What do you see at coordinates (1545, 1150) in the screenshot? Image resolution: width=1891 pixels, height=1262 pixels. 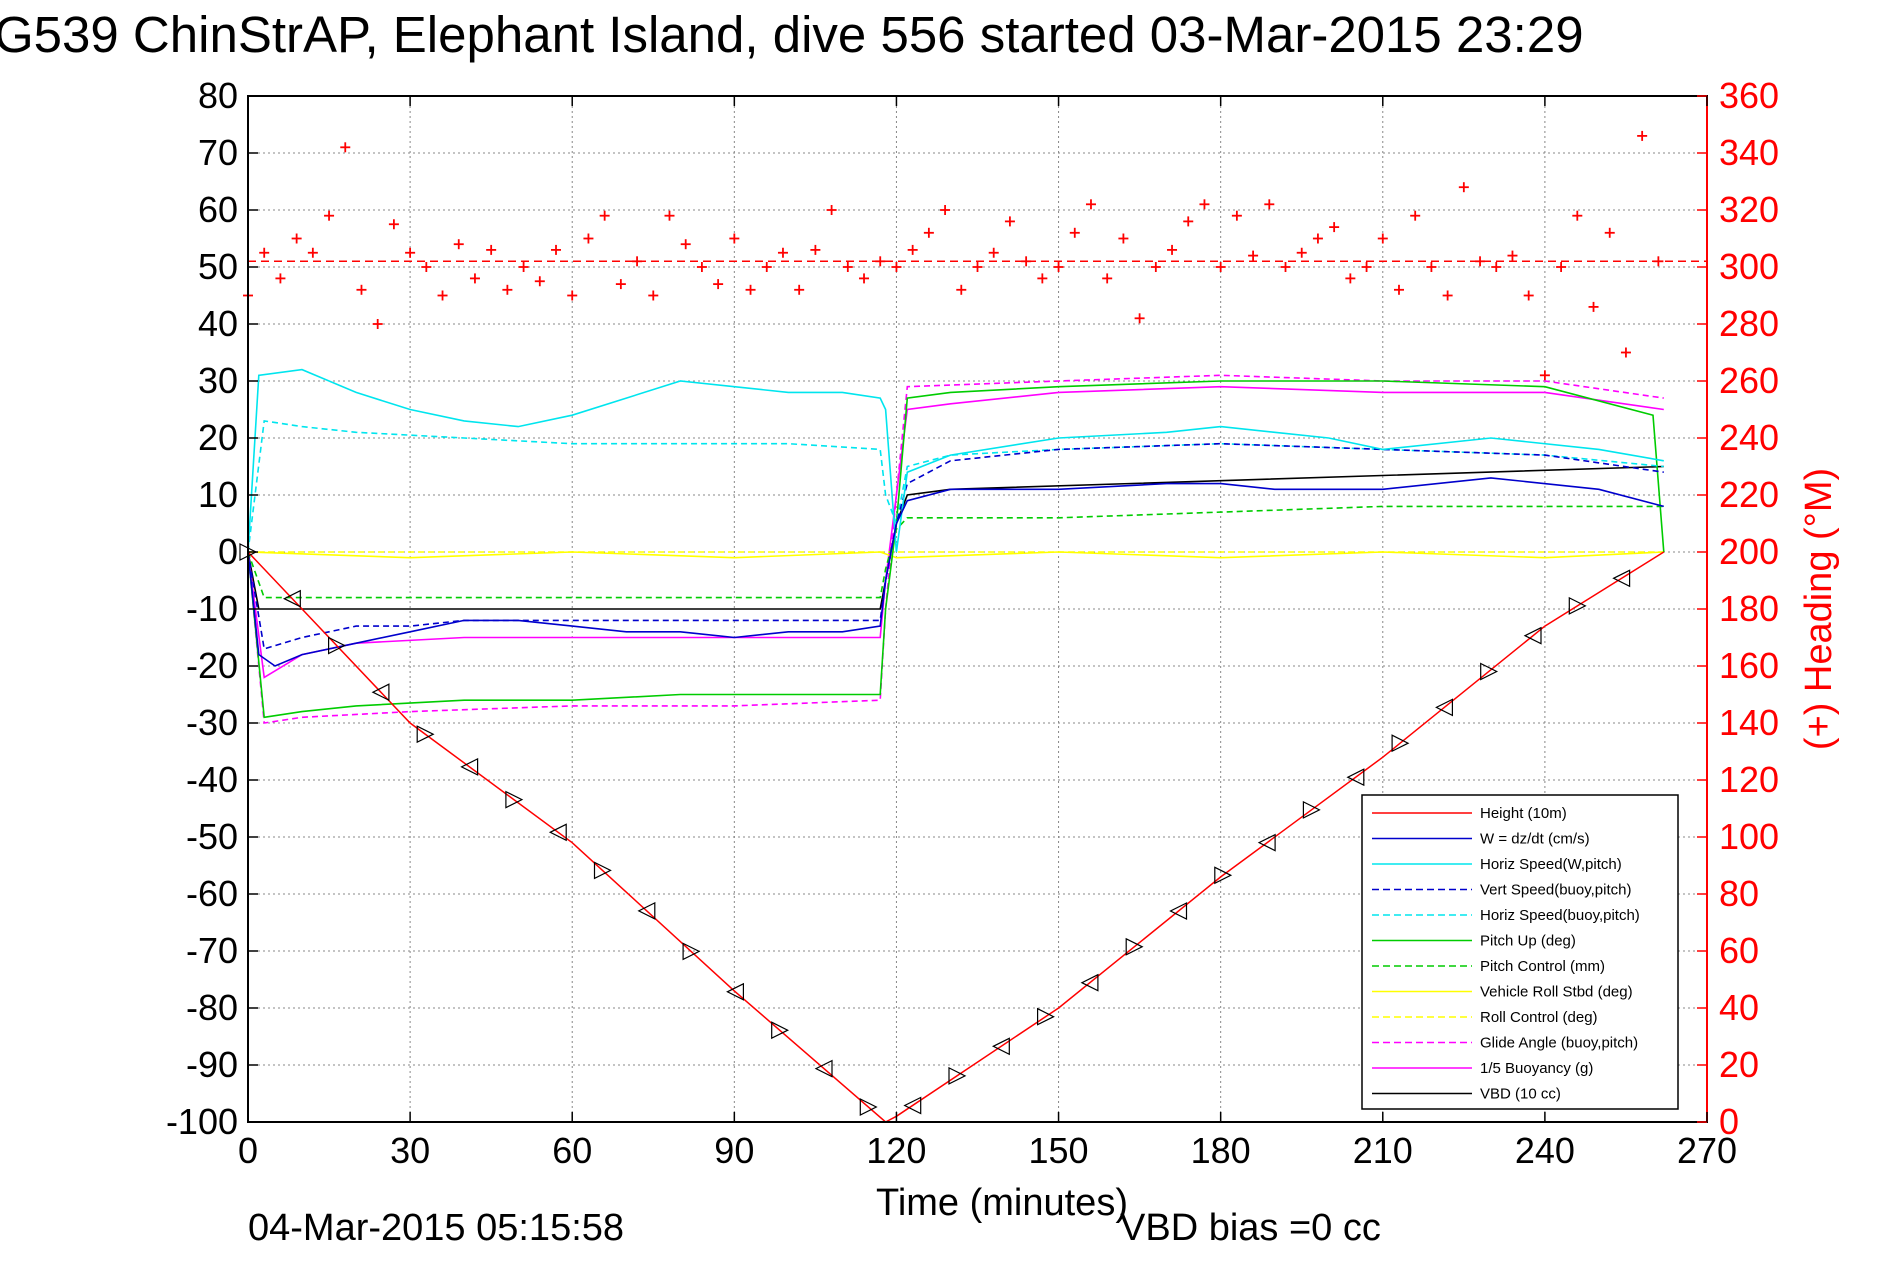 I see `x-tick-label: 240` at bounding box center [1545, 1150].